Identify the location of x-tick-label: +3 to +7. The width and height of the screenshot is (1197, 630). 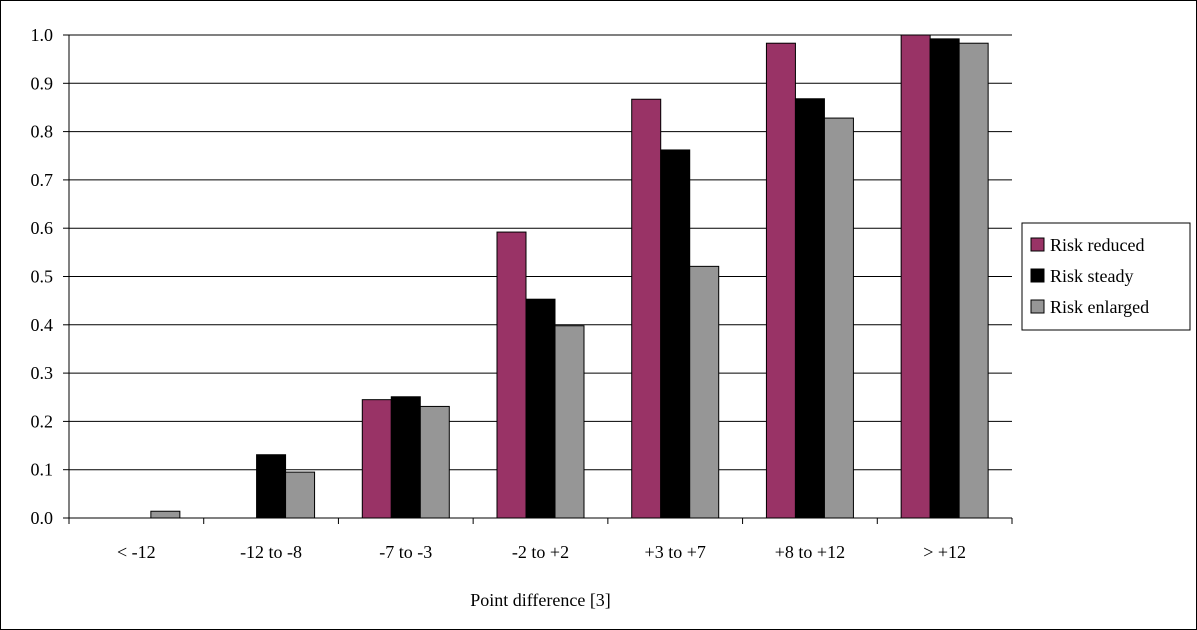
(675, 552).